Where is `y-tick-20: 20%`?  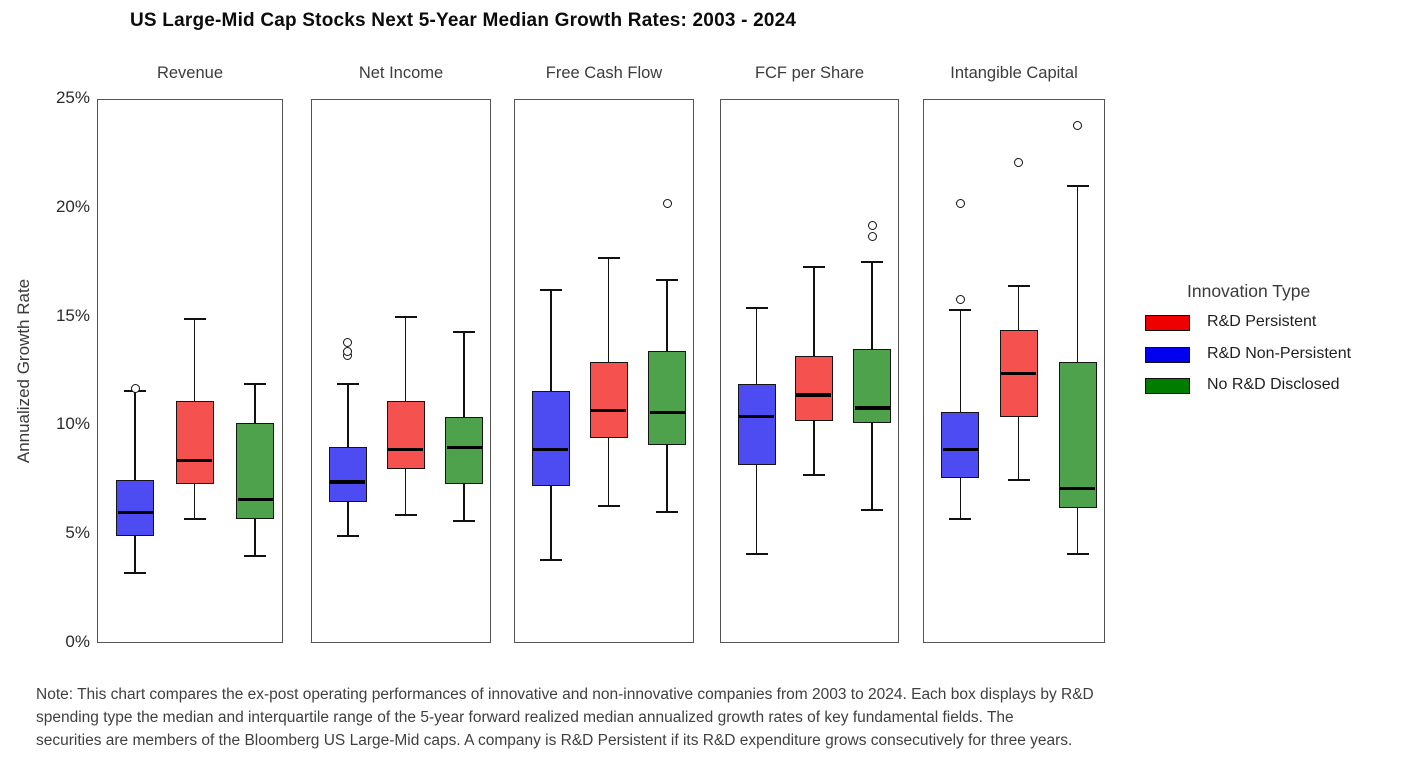
y-tick-20: 20% is located at coordinates (72, 206).